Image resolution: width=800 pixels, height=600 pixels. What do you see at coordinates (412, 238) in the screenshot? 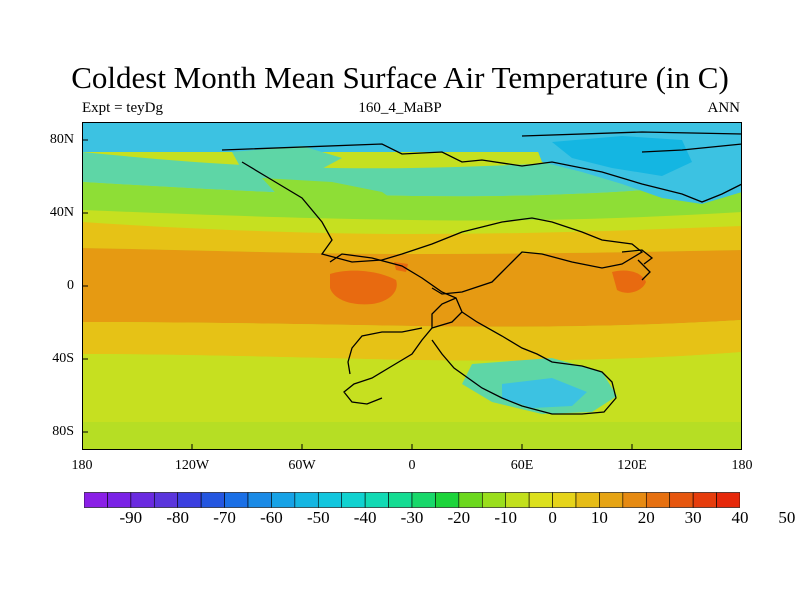
I see `band-warm-north` at bounding box center [412, 238].